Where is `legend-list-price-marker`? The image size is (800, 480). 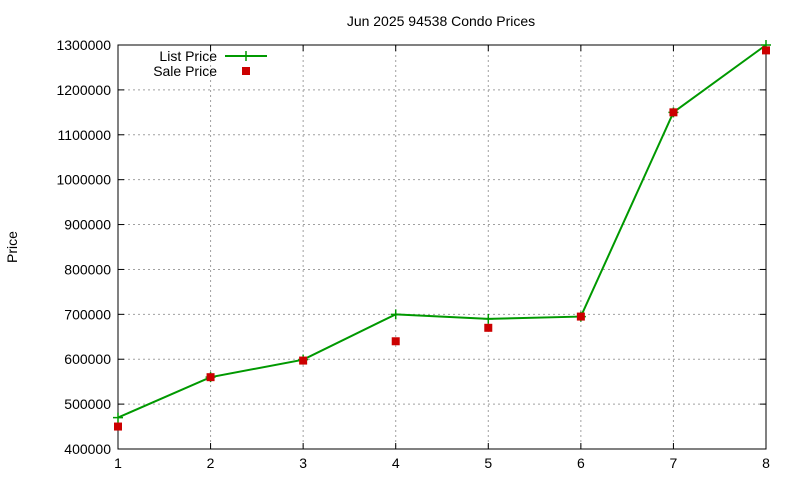 legend-list-price-marker is located at coordinates (246, 56).